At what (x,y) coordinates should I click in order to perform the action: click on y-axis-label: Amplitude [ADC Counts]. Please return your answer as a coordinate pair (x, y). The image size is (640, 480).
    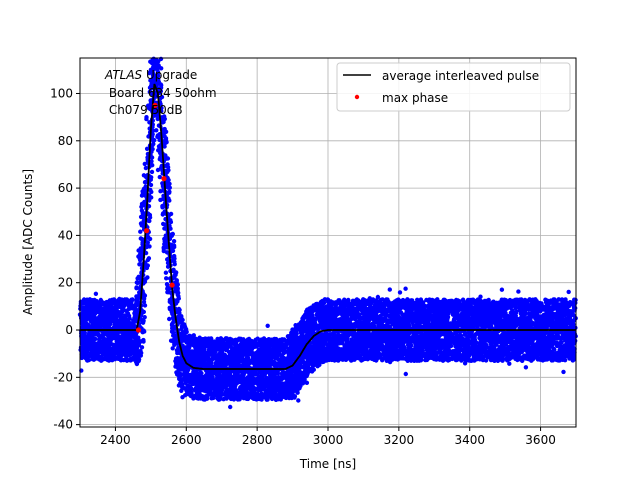
    Looking at the image, I should click on (28, 242).